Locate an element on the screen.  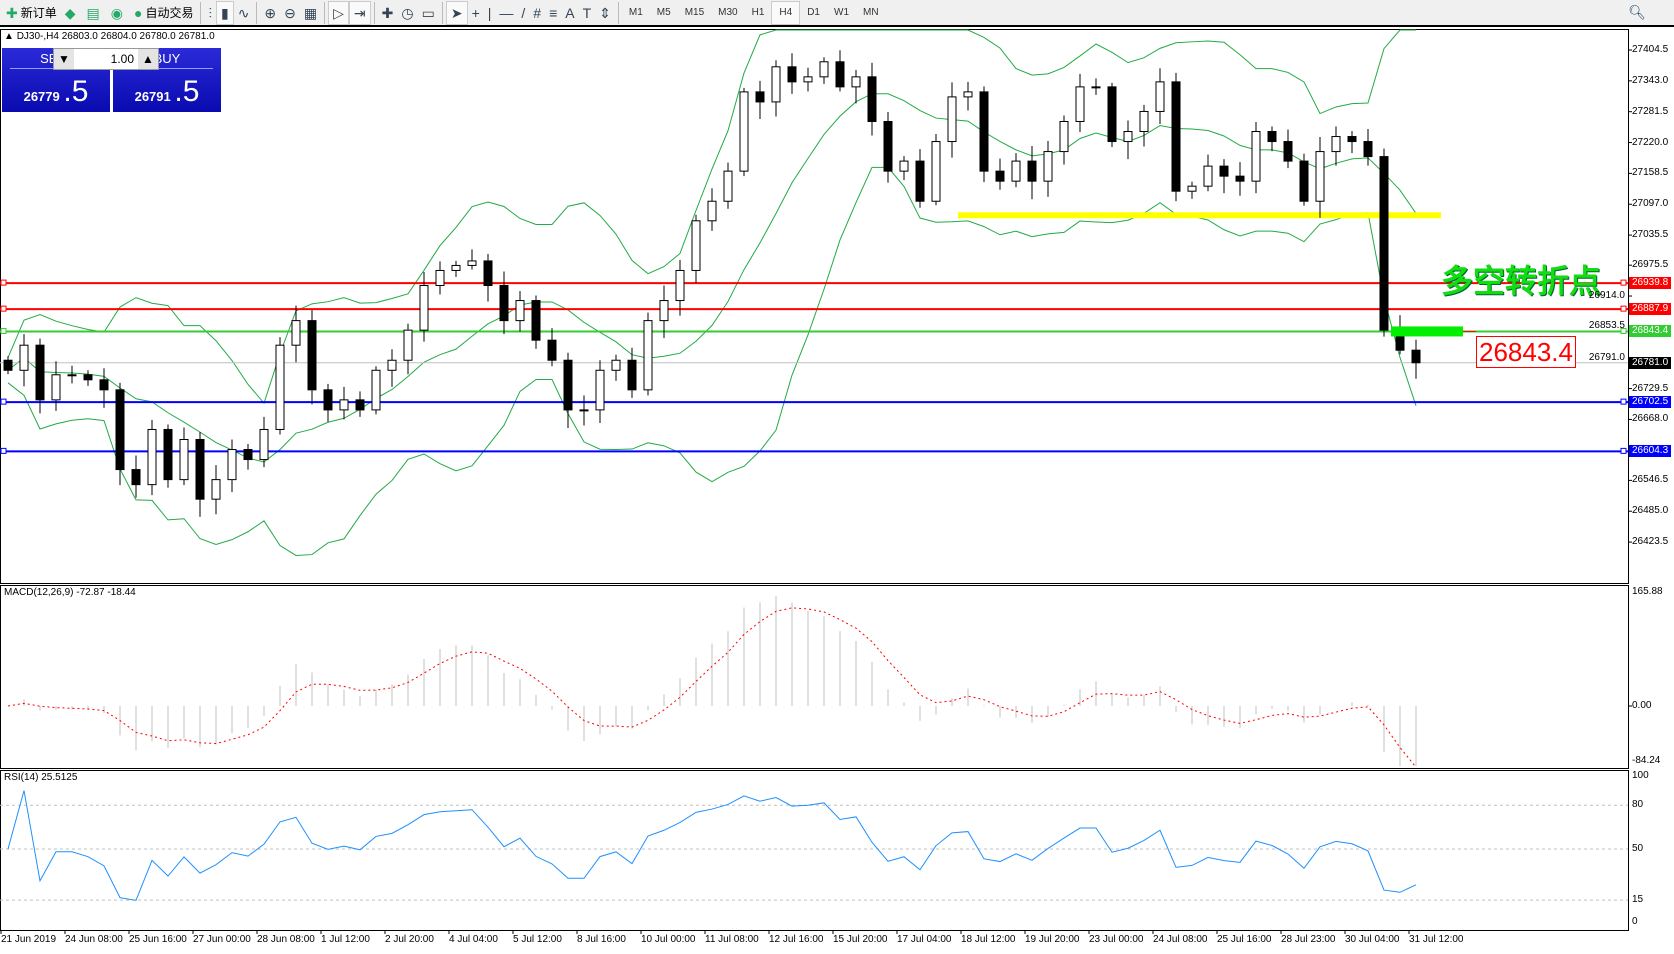
search-icon: 🔍︎ is located at coordinates (1637, 12).